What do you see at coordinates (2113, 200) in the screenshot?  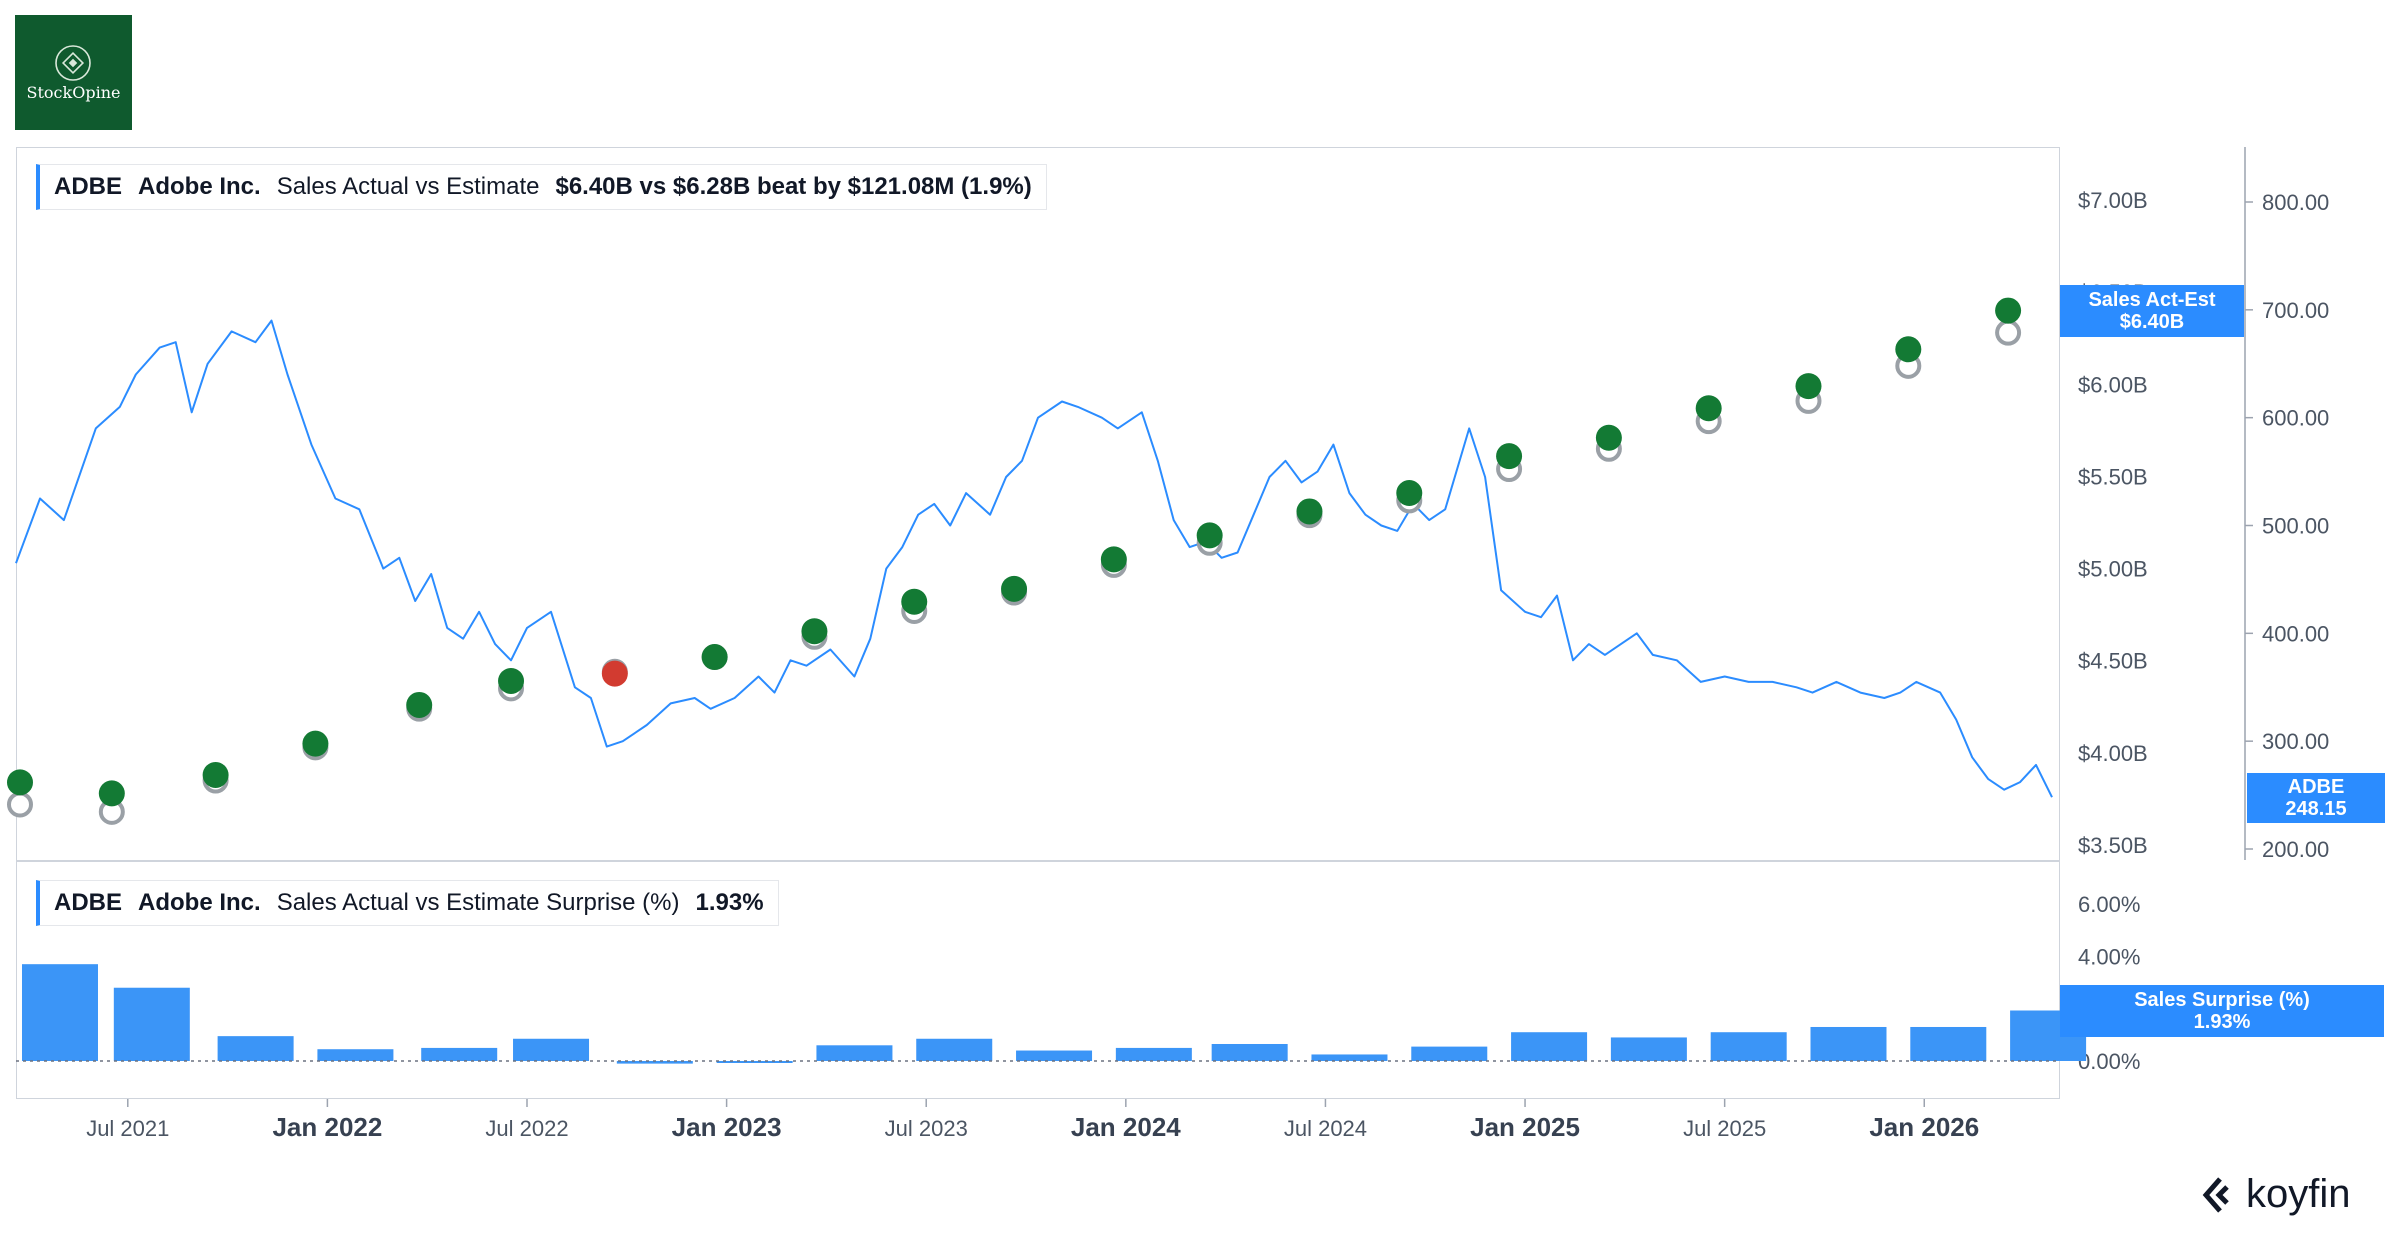 I see `sales-axis-tick: $7.00B` at bounding box center [2113, 200].